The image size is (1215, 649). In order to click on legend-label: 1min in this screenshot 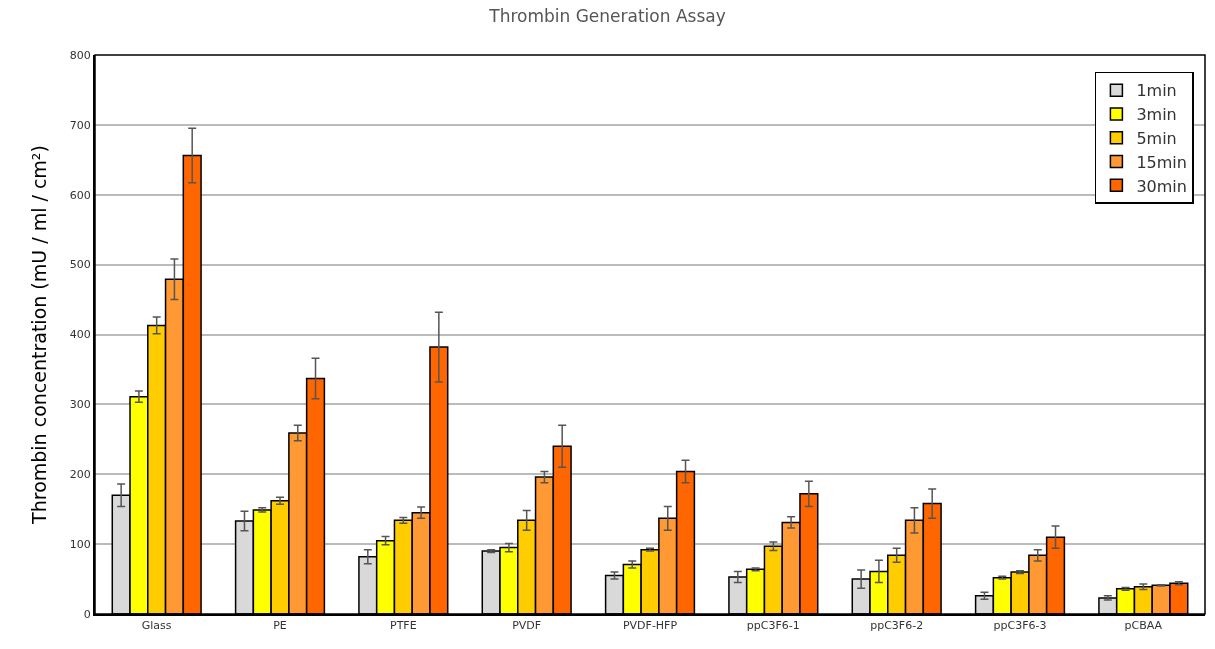, I will do `click(1156, 91)`.